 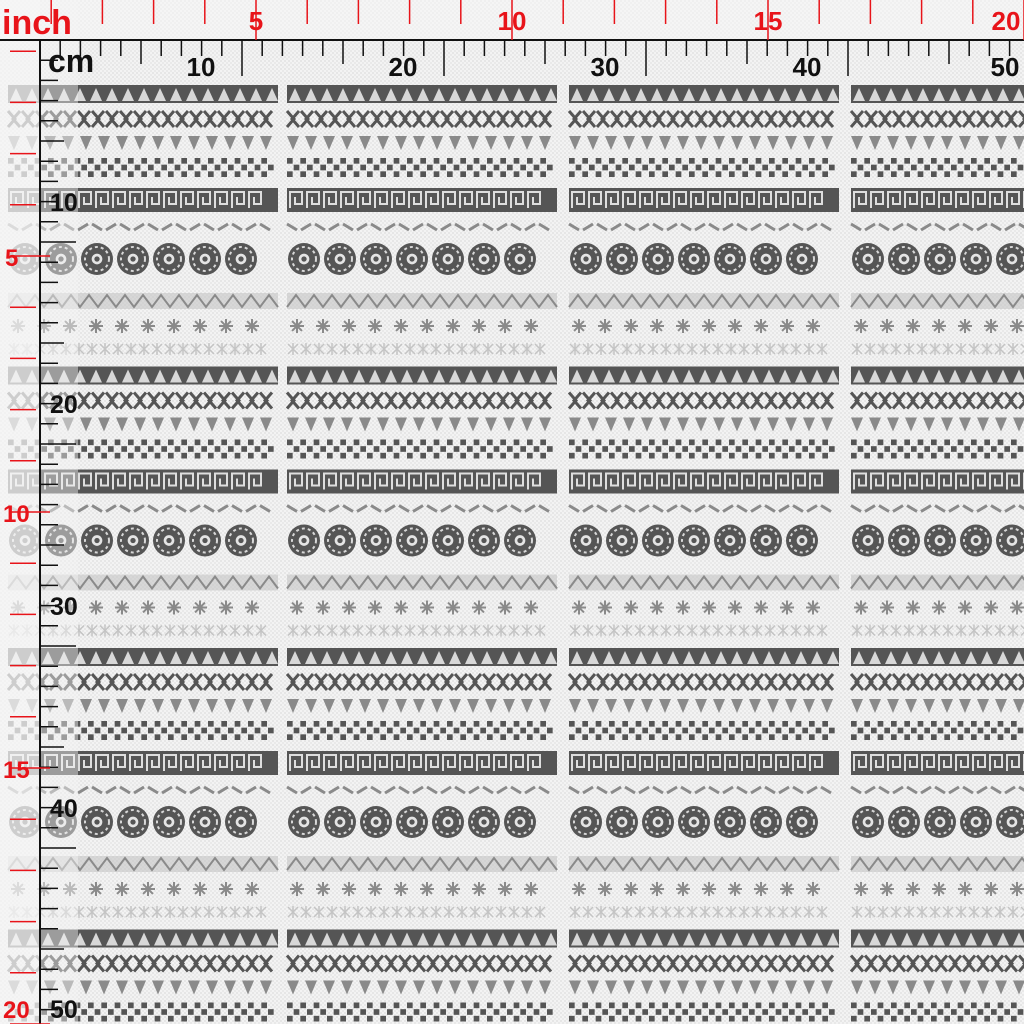 I want to click on cm-unit-label: cm, so click(x=71, y=61).